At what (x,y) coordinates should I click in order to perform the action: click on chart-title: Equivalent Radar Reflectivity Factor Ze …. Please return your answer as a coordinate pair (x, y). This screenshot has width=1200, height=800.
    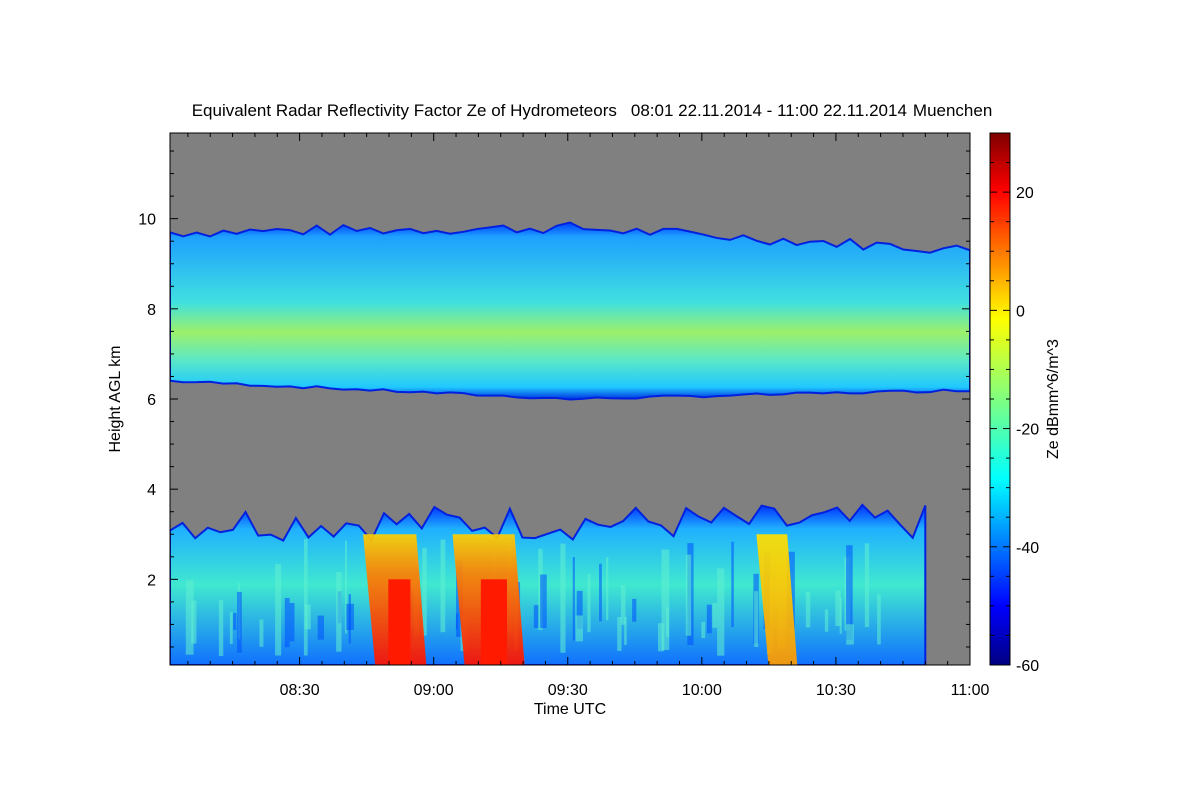
    Looking at the image, I should click on (404, 110).